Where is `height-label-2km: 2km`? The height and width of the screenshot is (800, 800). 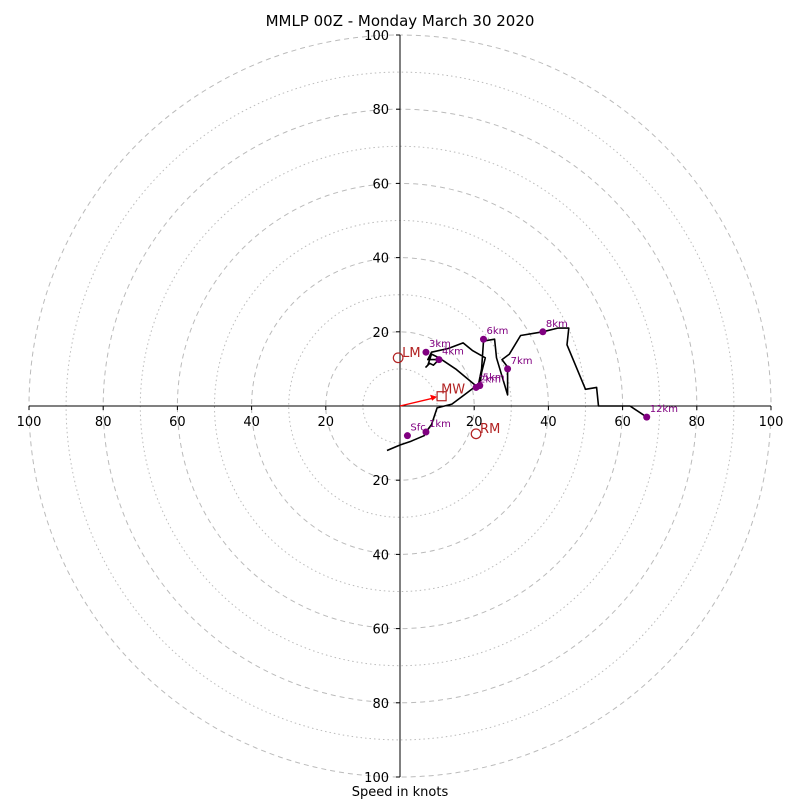 height-label-2km: 2km is located at coordinates (490, 379).